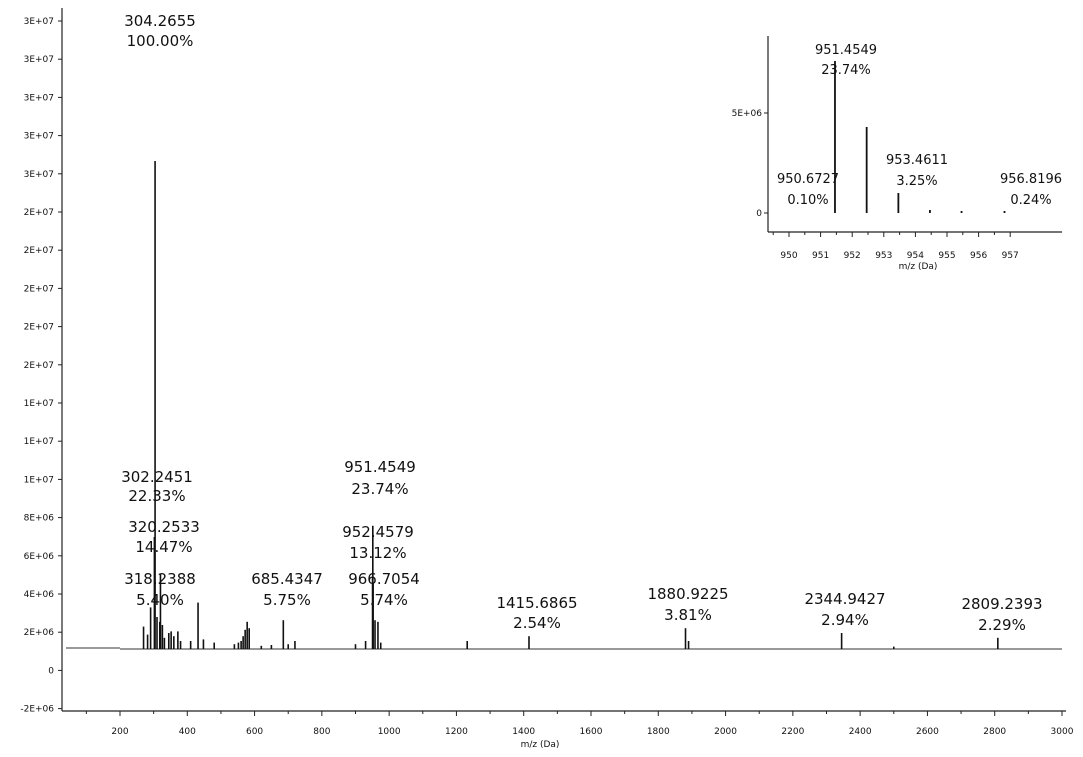 The height and width of the screenshot is (757, 1083). What do you see at coordinates (321, 732) in the screenshot?
I see `main-x-tick-label: 800` at bounding box center [321, 732].